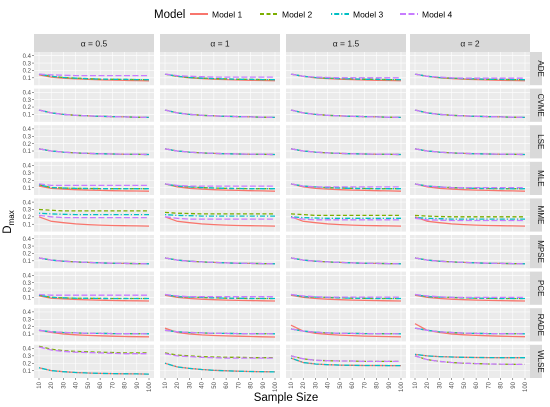 Image resolution: width=550 pixels, height=407 pixels. What do you see at coordinates (220, 178) in the screenshot?
I see `panel-mle-col2` at bounding box center [220, 178].